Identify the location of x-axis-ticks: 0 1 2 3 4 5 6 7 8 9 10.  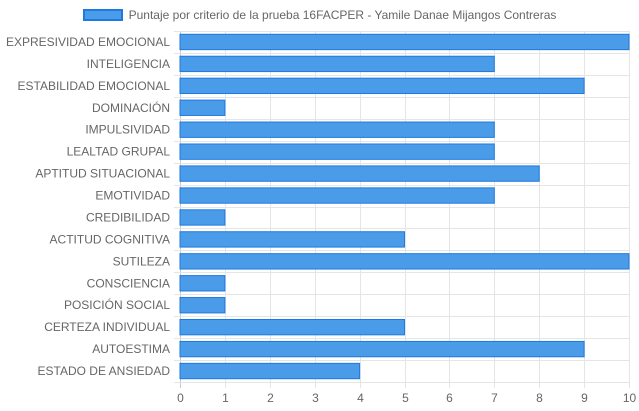
(406, 398).